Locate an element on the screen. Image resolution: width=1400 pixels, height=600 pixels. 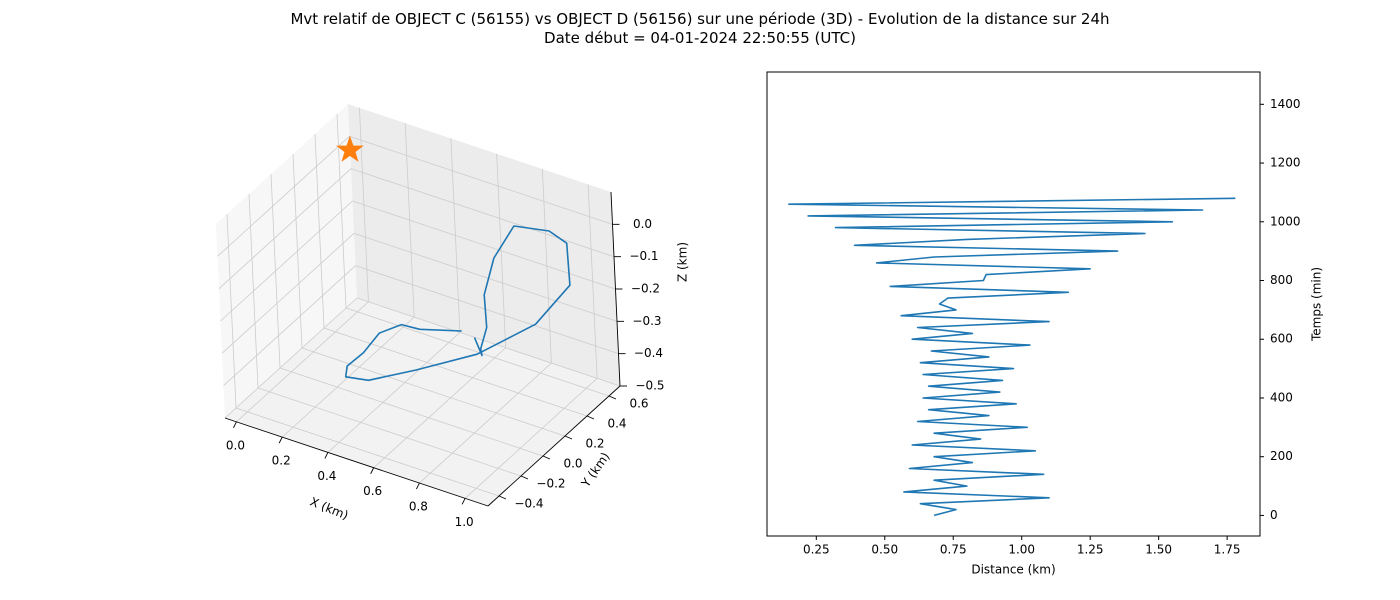
x-axis-line is located at coordinates (356, 462).